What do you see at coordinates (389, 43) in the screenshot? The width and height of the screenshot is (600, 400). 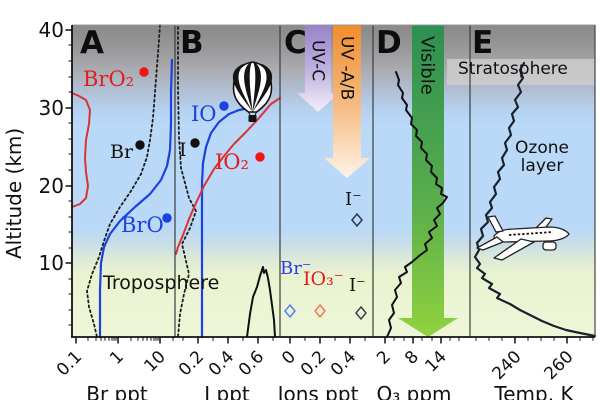 I see `panel-letter-D: D` at bounding box center [389, 43].